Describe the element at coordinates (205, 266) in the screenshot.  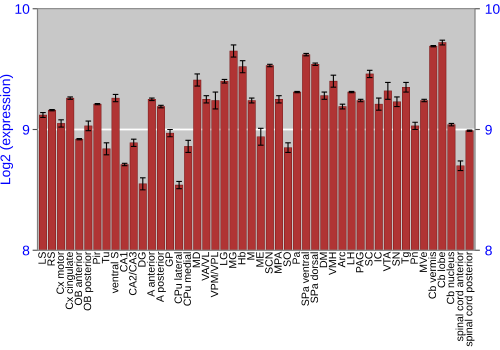
I see `x-tick-label: VA/VL` at that location.